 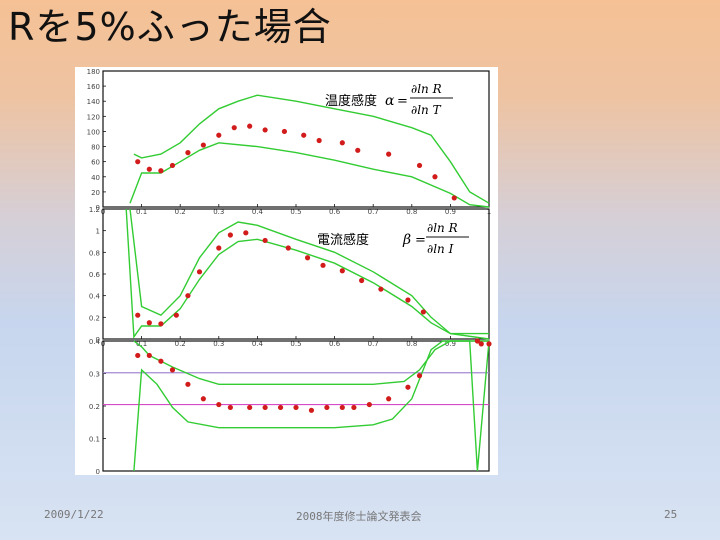 What do you see at coordinates (95, 275) in the screenshot?
I see `current-ytick-label: 0.6` at bounding box center [95, 275].